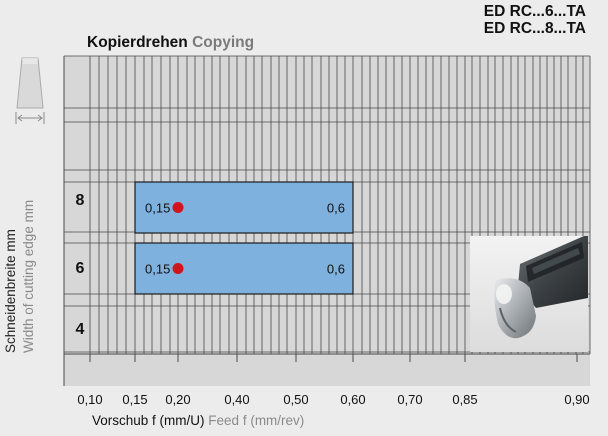 Image resolution: width=608 pixels, height=436 pixels. I want to click on x-tick-label: 0,70, so click(409, 399).